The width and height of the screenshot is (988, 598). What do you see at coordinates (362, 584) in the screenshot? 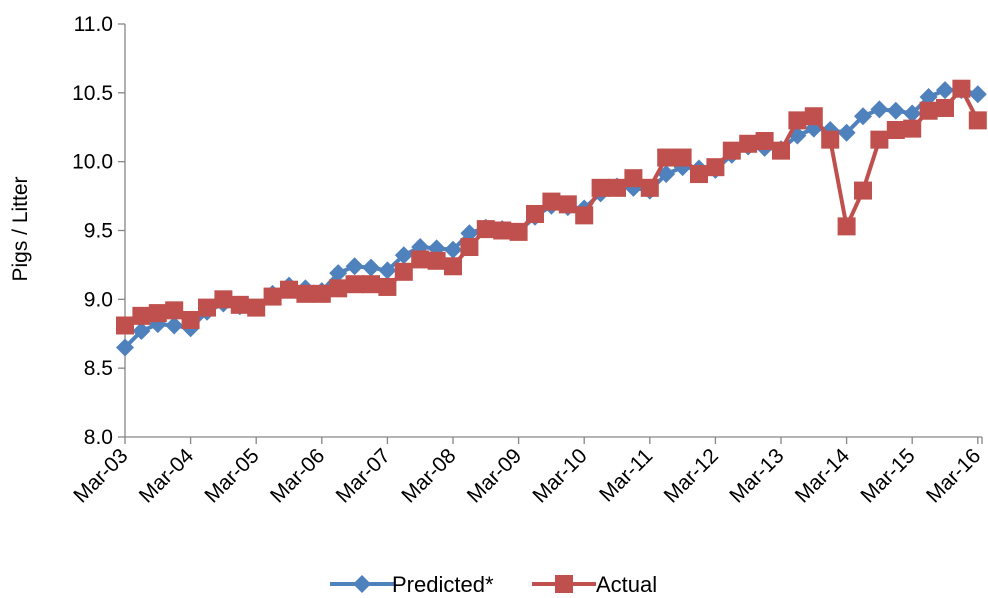
I see `legend-marker-diamond` at bounding box center [362, 584].